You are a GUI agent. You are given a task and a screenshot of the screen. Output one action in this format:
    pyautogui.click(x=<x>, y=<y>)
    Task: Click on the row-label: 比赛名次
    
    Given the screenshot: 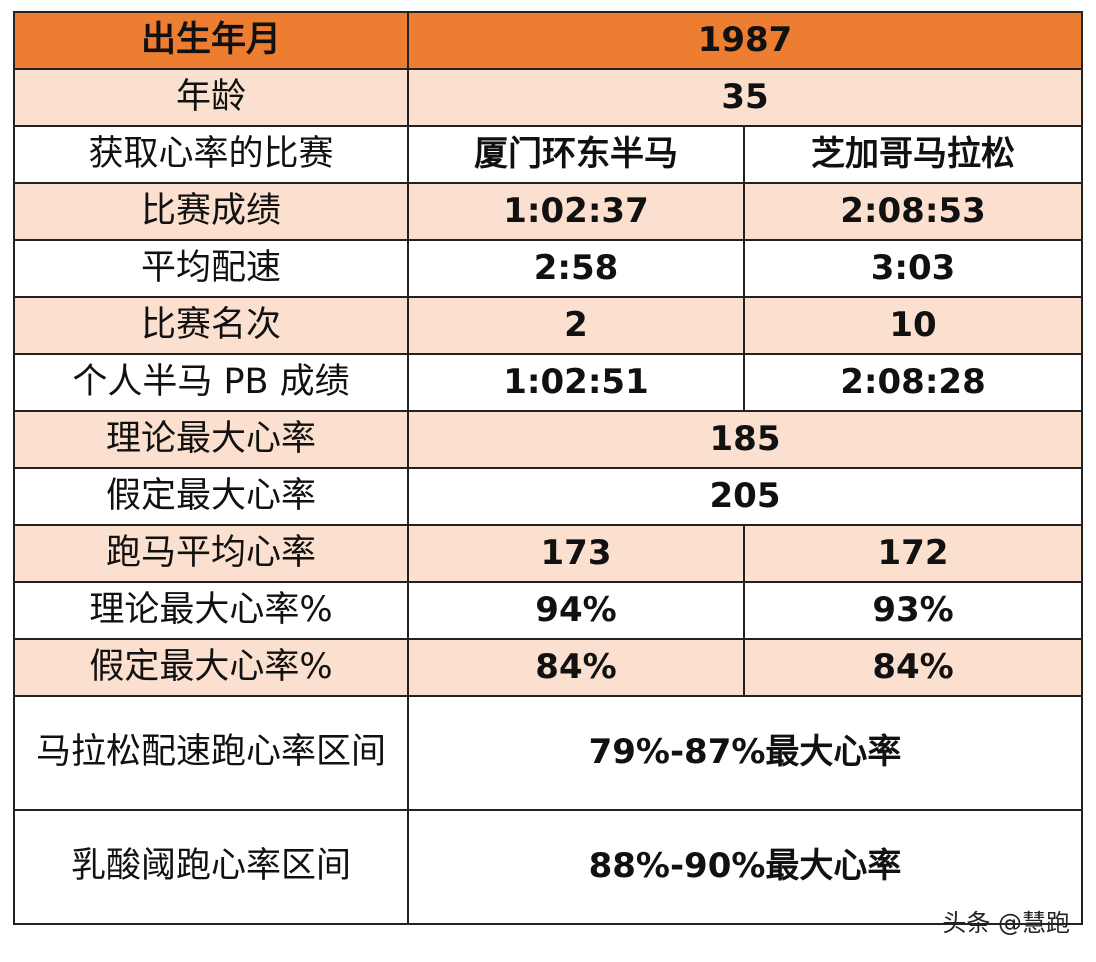 What is the action you would take?
    pyautogui.click(x=211, y=325)
    